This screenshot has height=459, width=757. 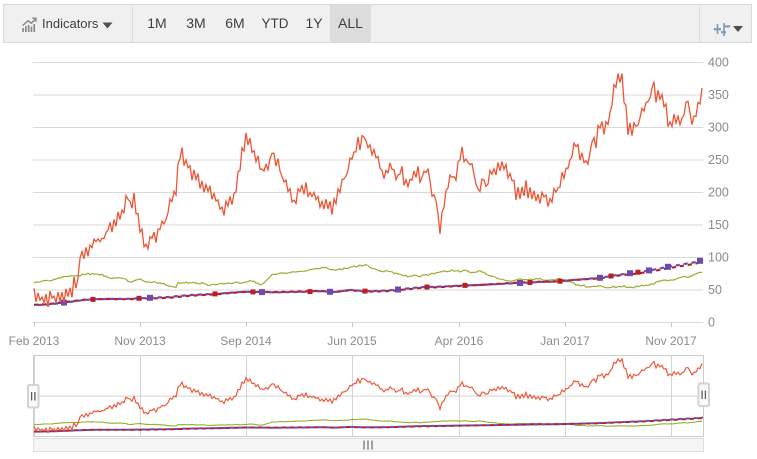 What do you see at coordinates (711, 323) in the screenshot?
I see `svg-text: 0` at bounding box center [711, 323].